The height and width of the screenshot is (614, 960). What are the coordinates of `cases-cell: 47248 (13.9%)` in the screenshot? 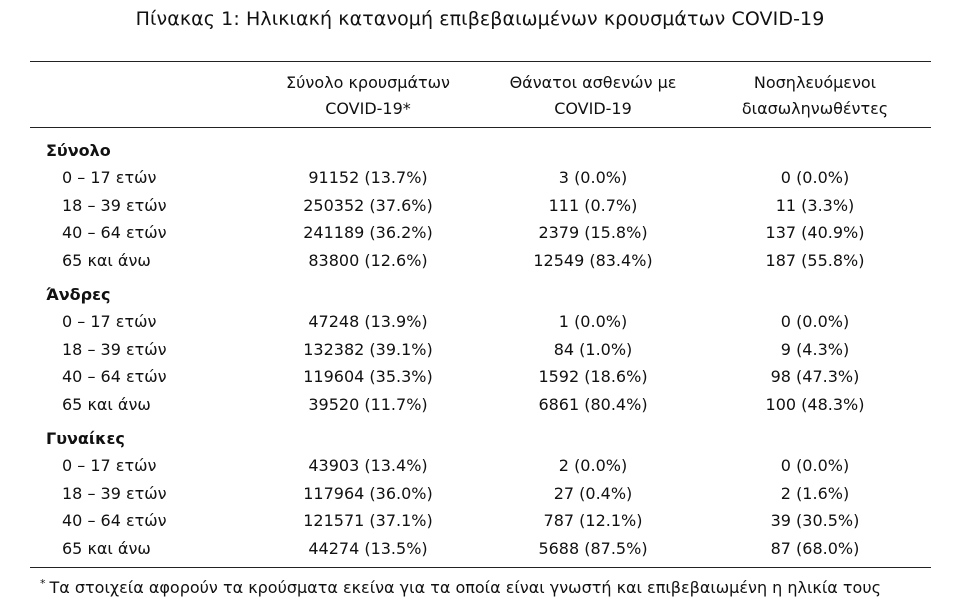 It's located at (368, 321).